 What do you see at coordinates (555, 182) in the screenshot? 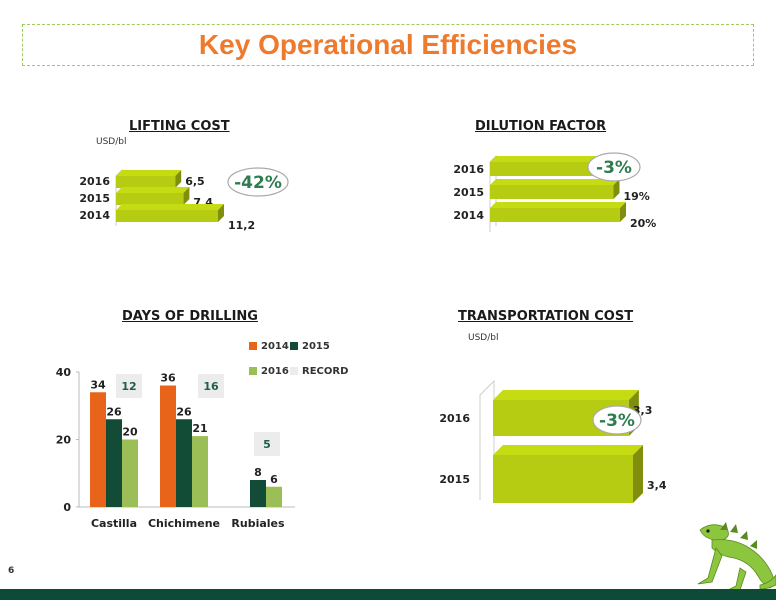
I see `dilution-bar-2015-top` at bounding box center [555, 182].